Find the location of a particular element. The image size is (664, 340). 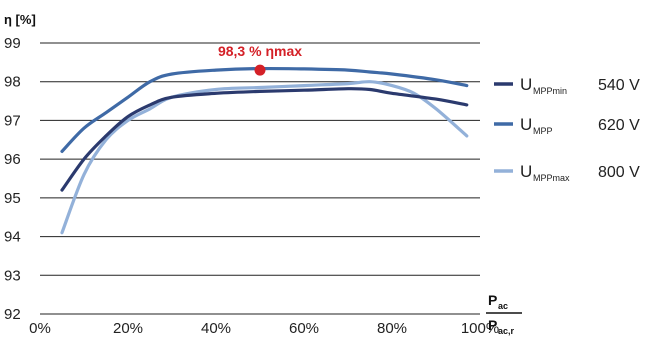

legend-subscript: MPPmin is located at coordinates (550, 91).